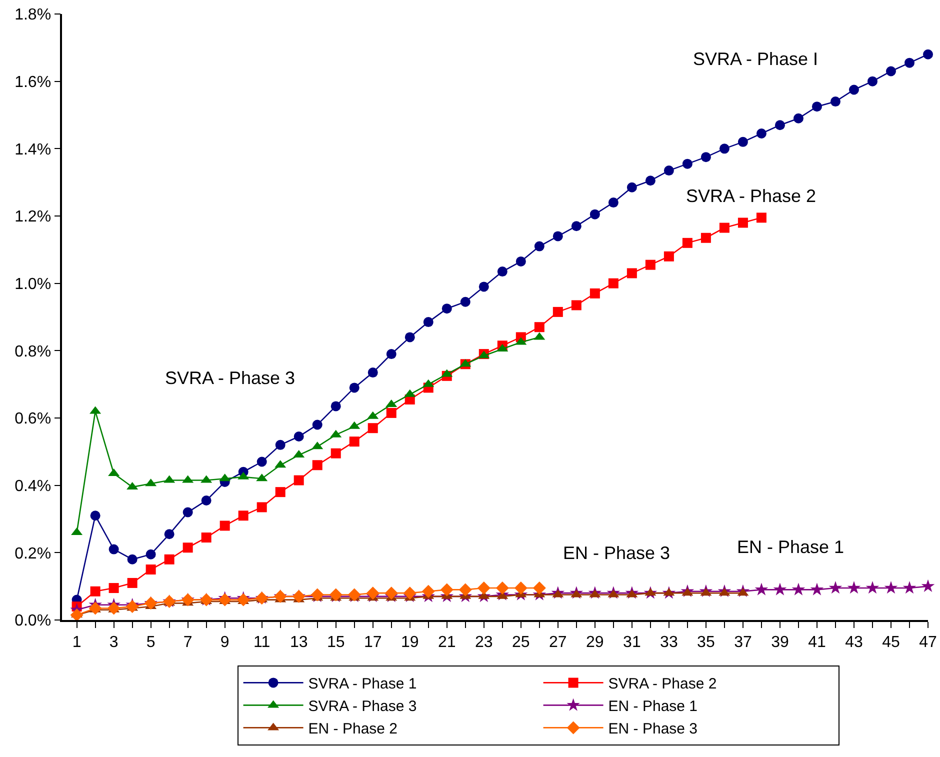 This screenshot has height=757, width=940. I want to click on y-tick-label: 0.4%, so click(33, 486).